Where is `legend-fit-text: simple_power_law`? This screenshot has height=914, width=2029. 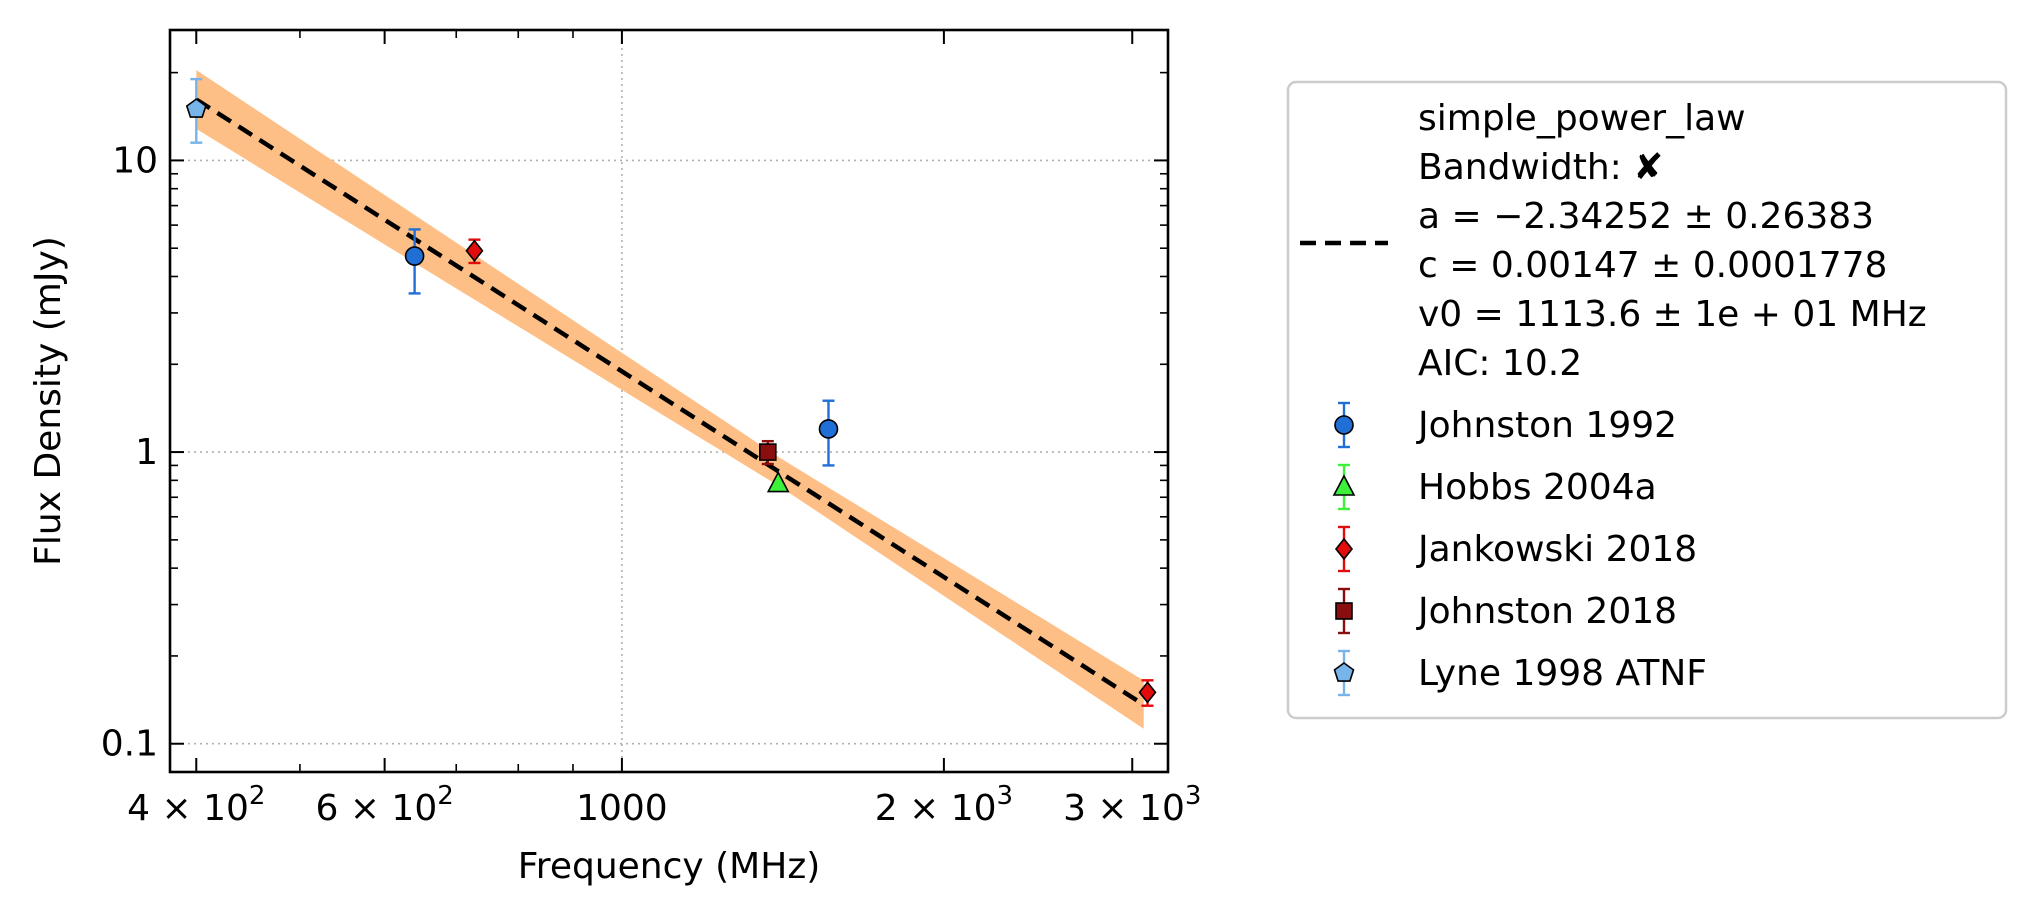 legend-fit-text: simple_power_law is located at coordinates (1582, 118).